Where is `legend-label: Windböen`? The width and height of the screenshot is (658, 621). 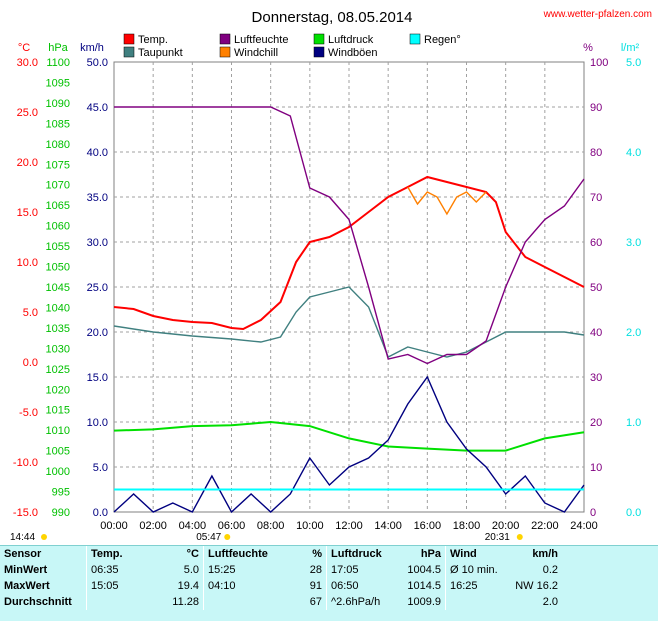
legend-label: Windböen is located at coordinates (353, 53).